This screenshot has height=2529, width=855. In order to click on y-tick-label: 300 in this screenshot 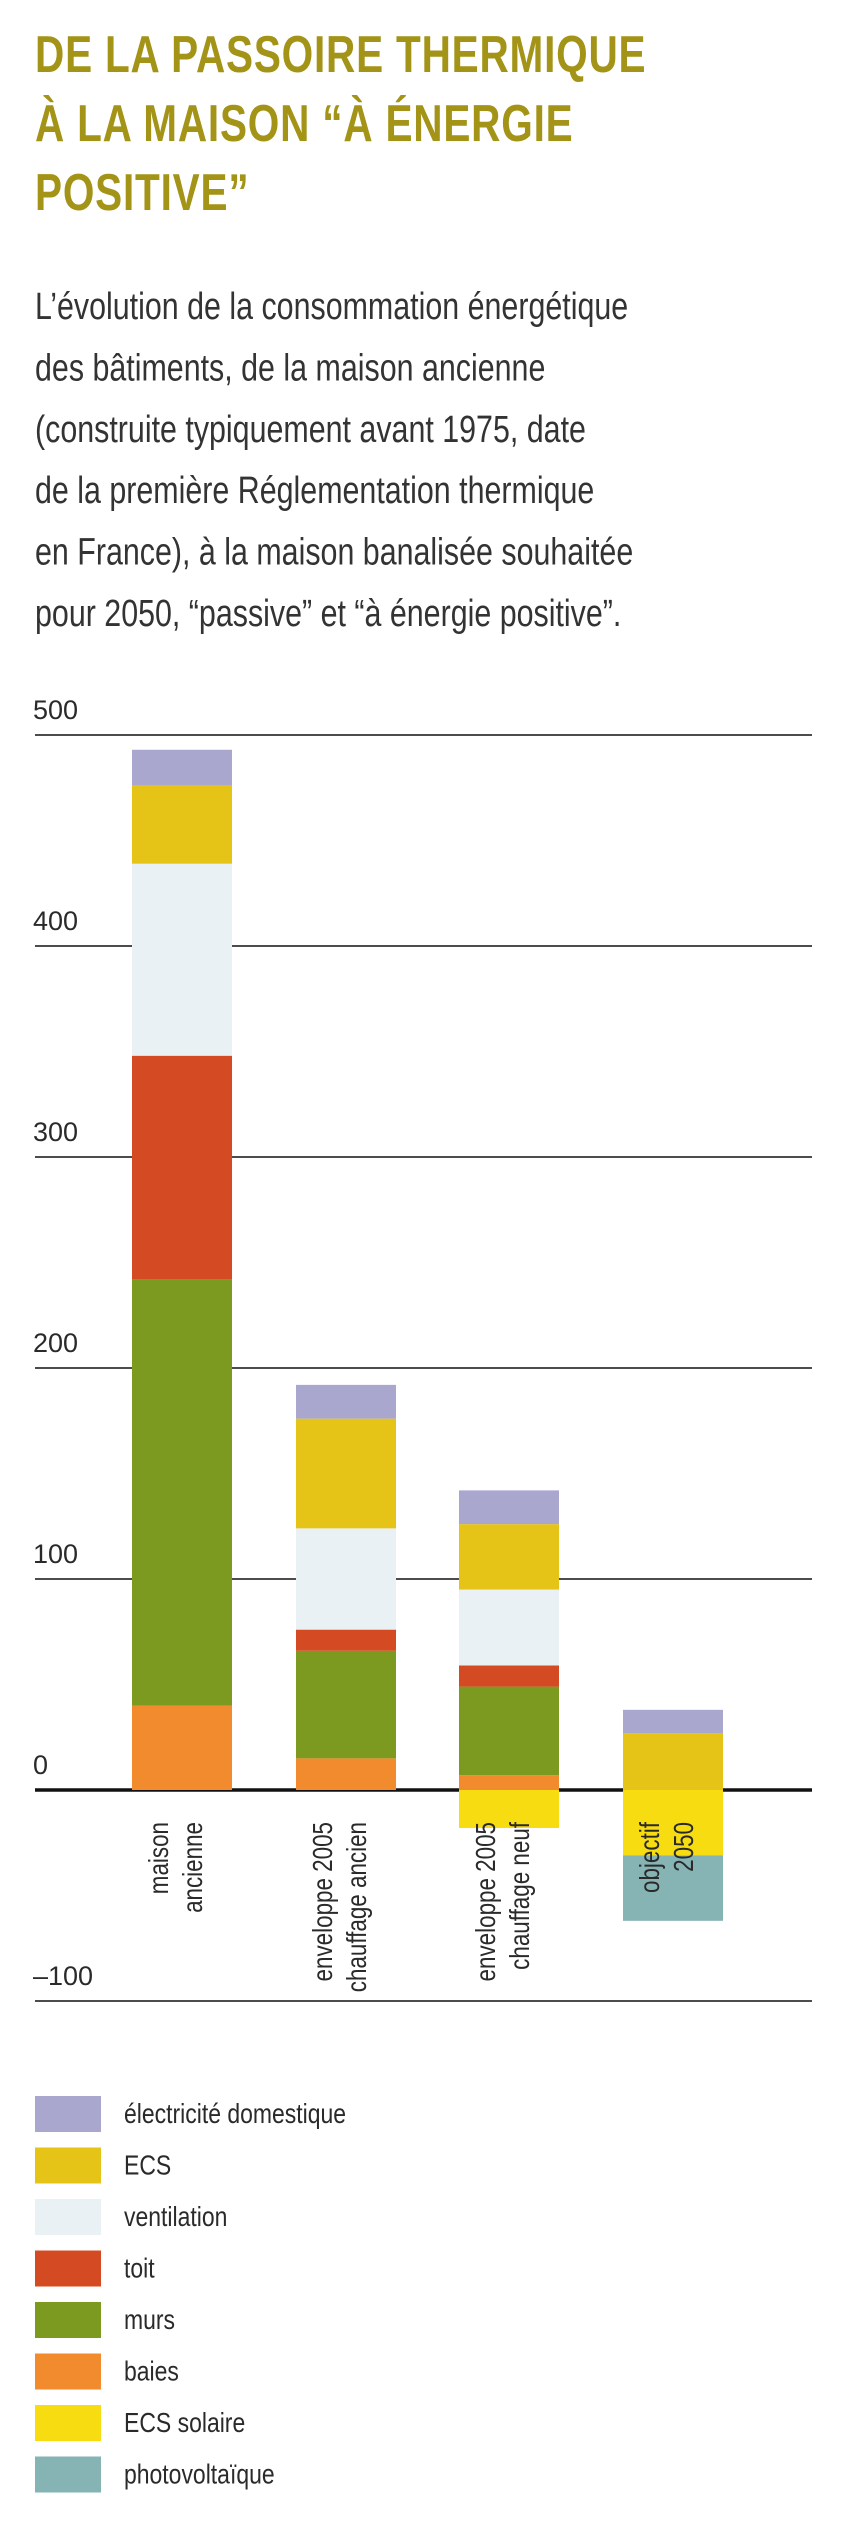, I will do `click(55, 1132)`.